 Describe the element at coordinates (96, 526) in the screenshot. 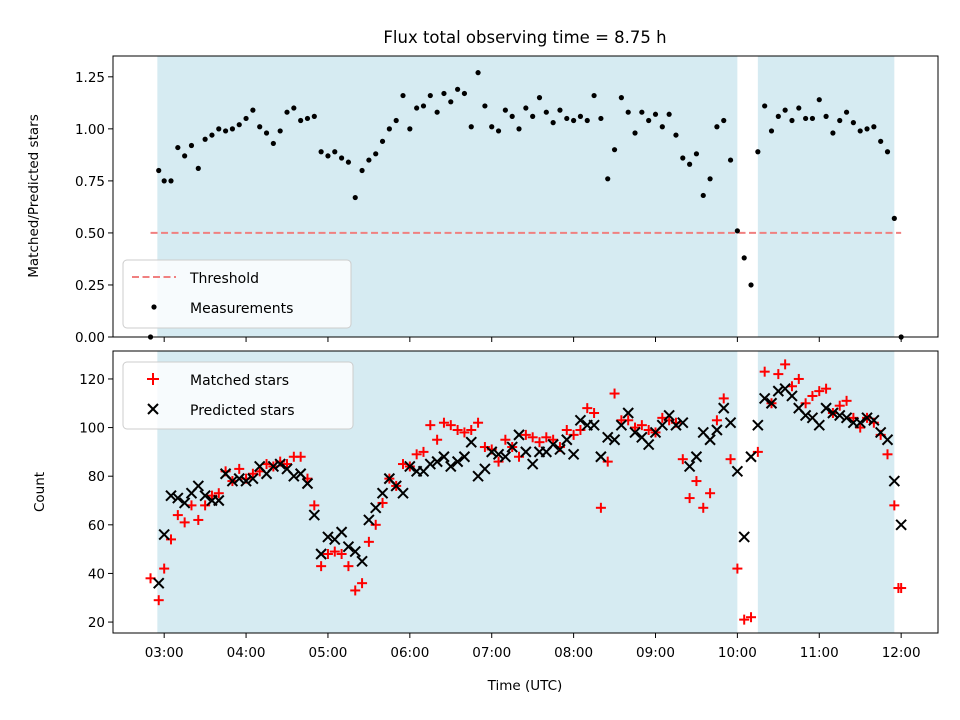

I see `bottom-y-tick-label: 60` at that location.